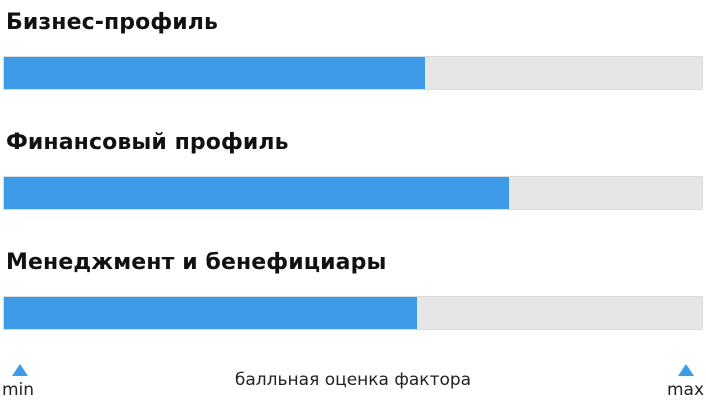  What do you see at coordinates (686, 390) in the screenshot?
I see `max-label: max` at bounding box center [686, 390].